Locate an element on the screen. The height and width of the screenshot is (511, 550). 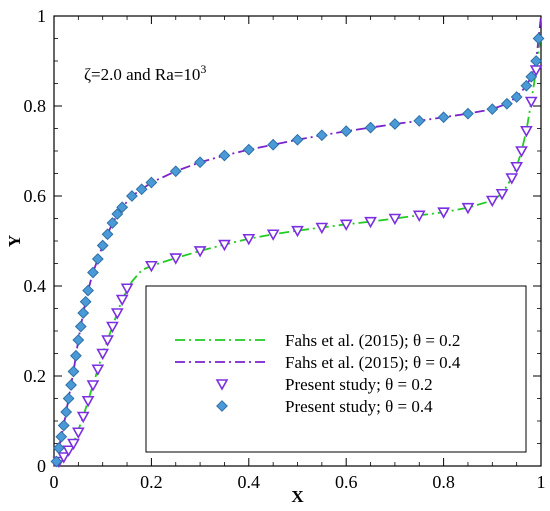
legend-item: Present study; θ = 0.2 is located at coordinates (324, 384).